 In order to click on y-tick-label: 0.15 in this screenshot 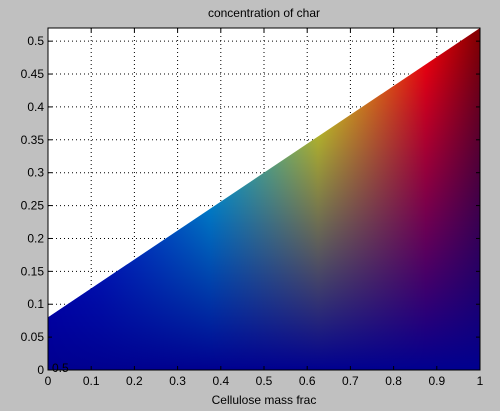, I will do `click(33, 271)`.